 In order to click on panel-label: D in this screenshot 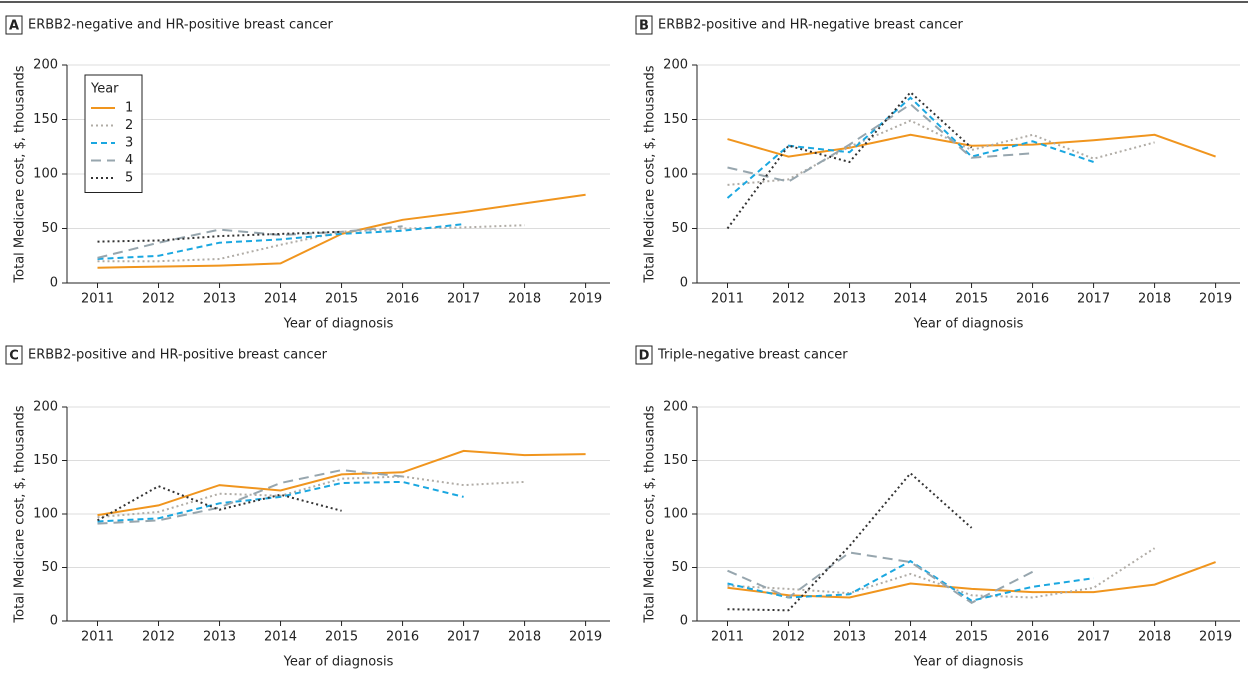, I will do `click(644, 356)`.